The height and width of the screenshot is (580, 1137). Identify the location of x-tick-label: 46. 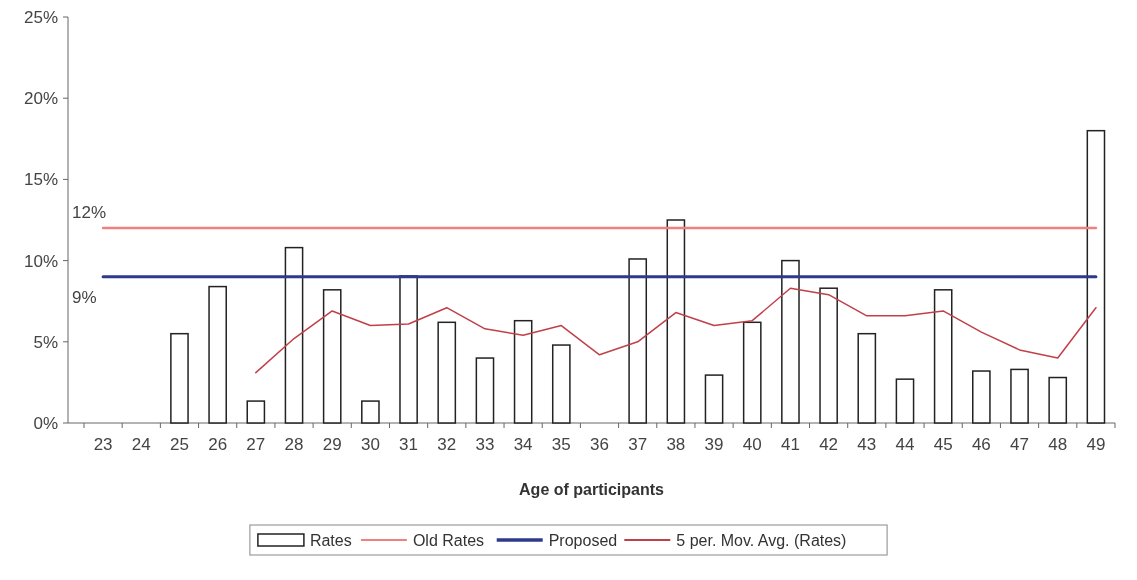
(981, 444).